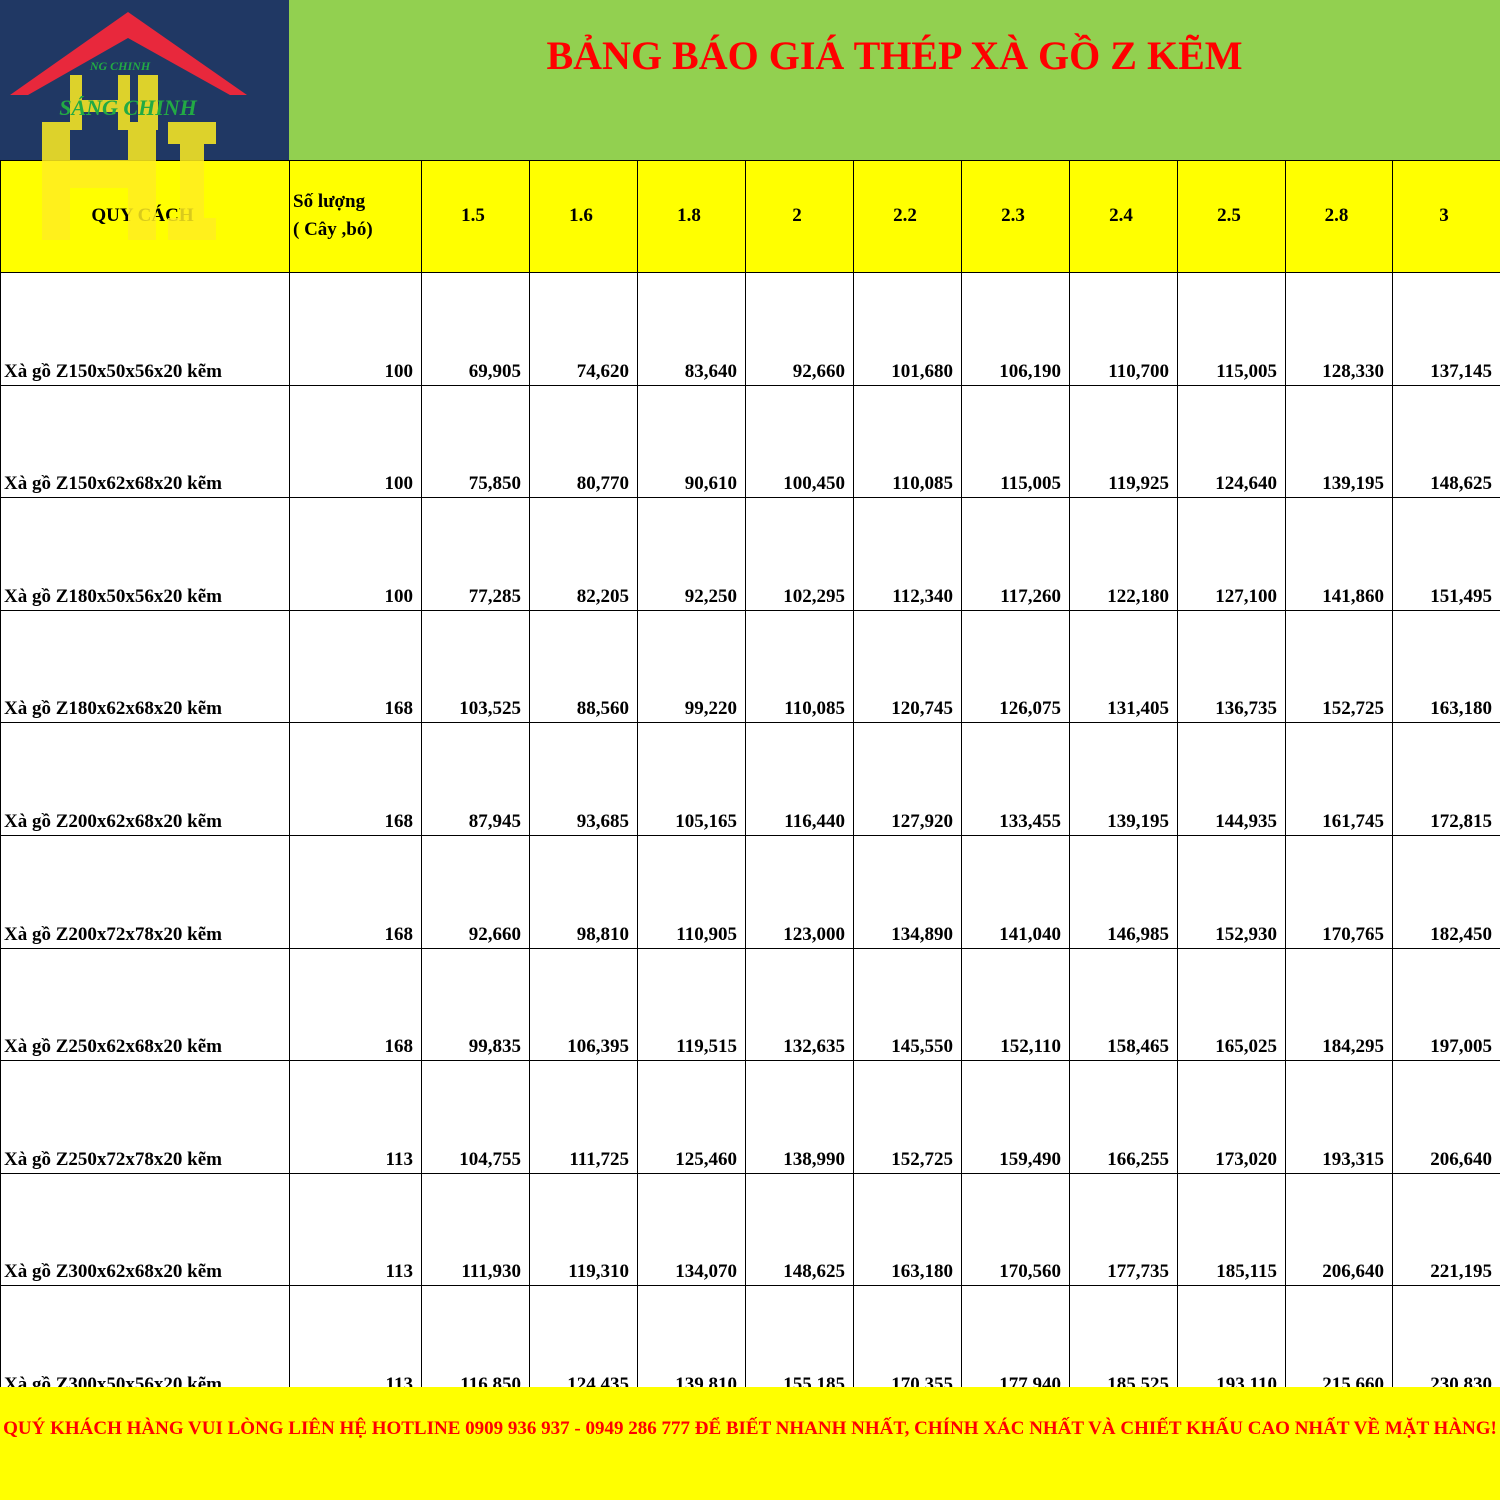 This screenshot has width=1500, height=1500. Describe the element at coordinates (907, 1342) in the screenshot. I see `price-cell: 170,355` at that location.